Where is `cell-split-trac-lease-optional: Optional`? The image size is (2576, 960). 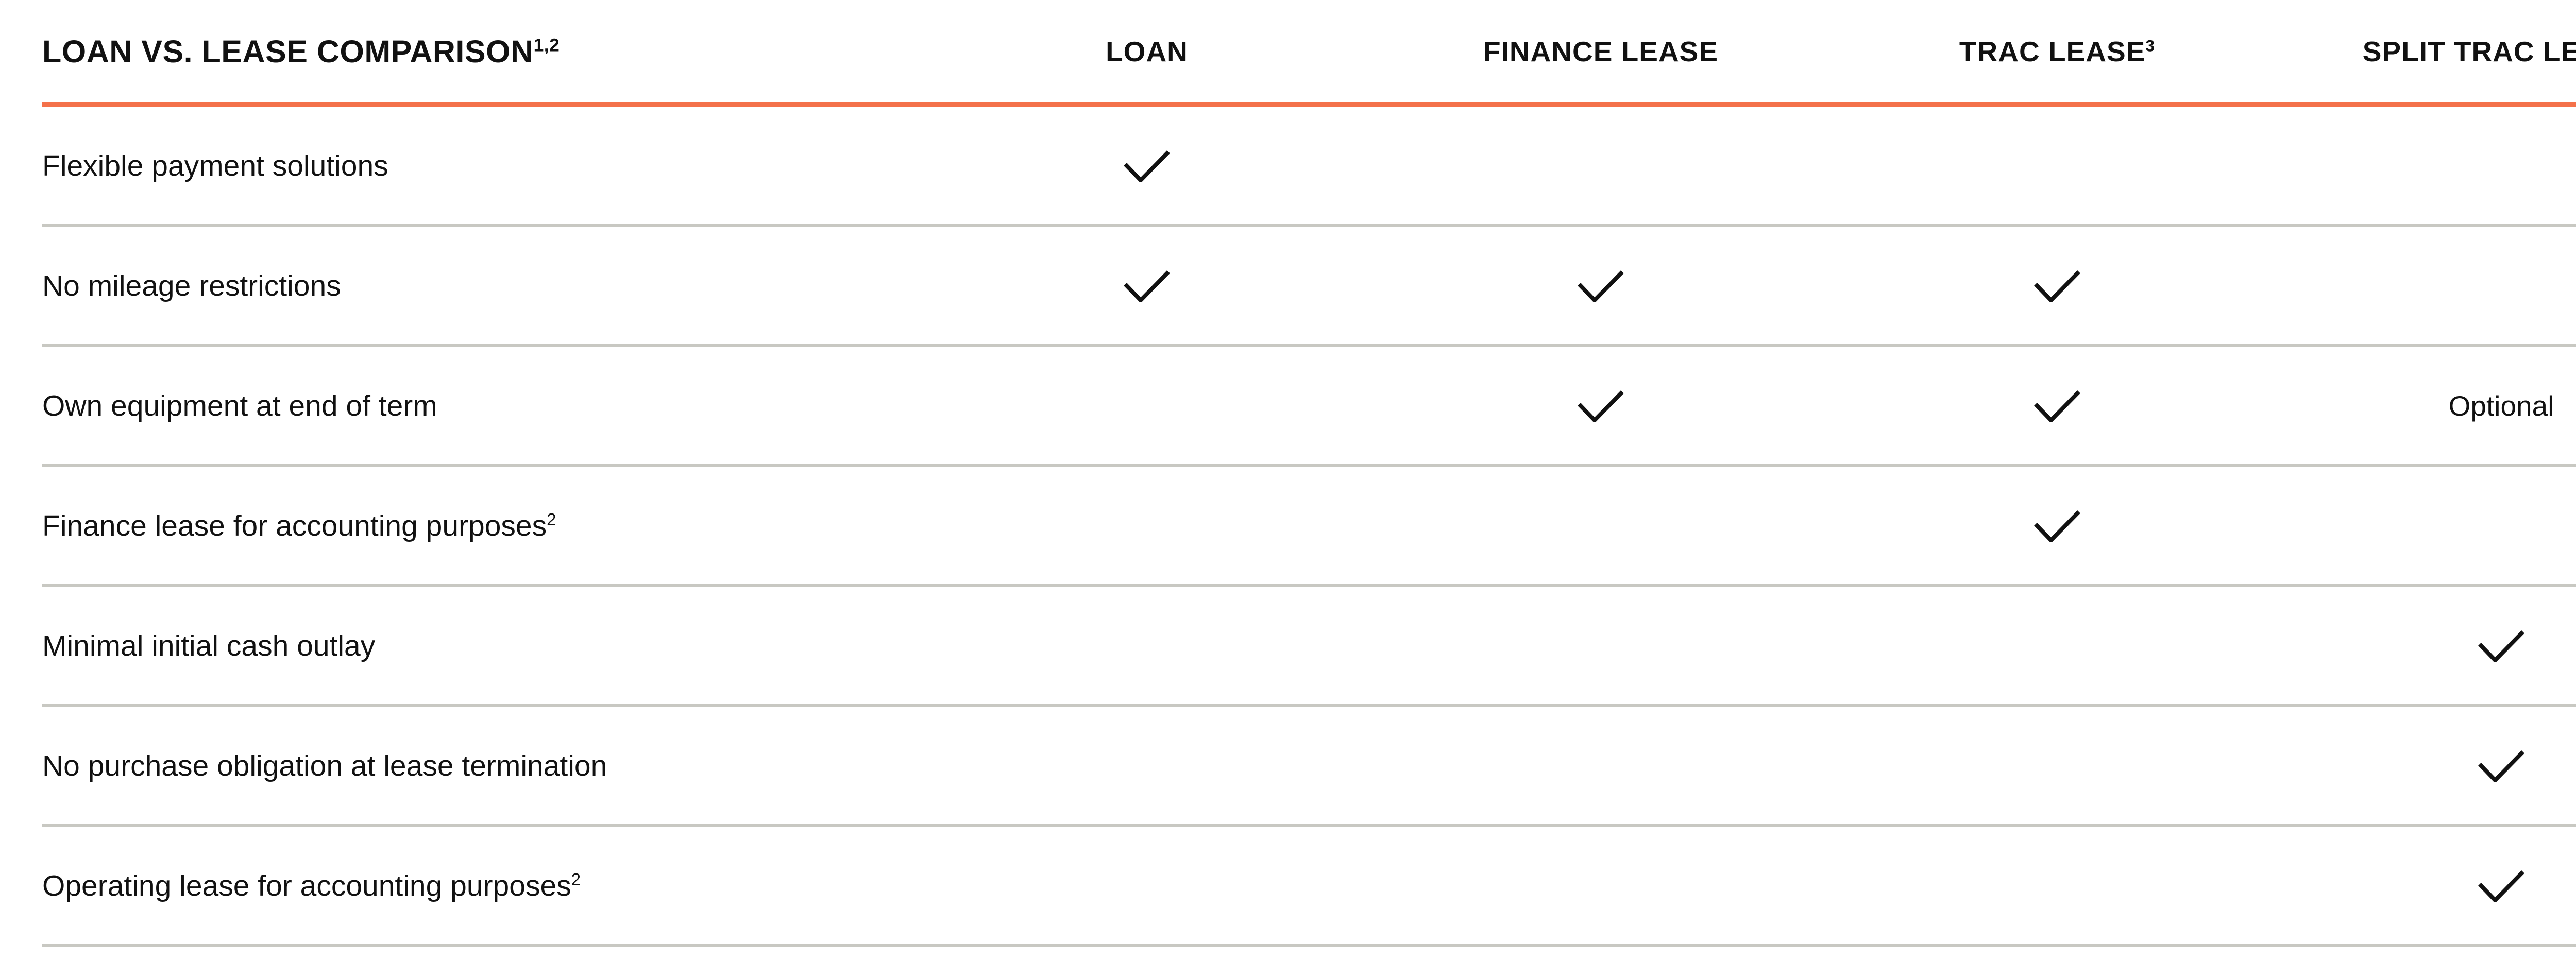 cell-split-trac-lease-optional: Optional is located at coordinates (2501, 405).